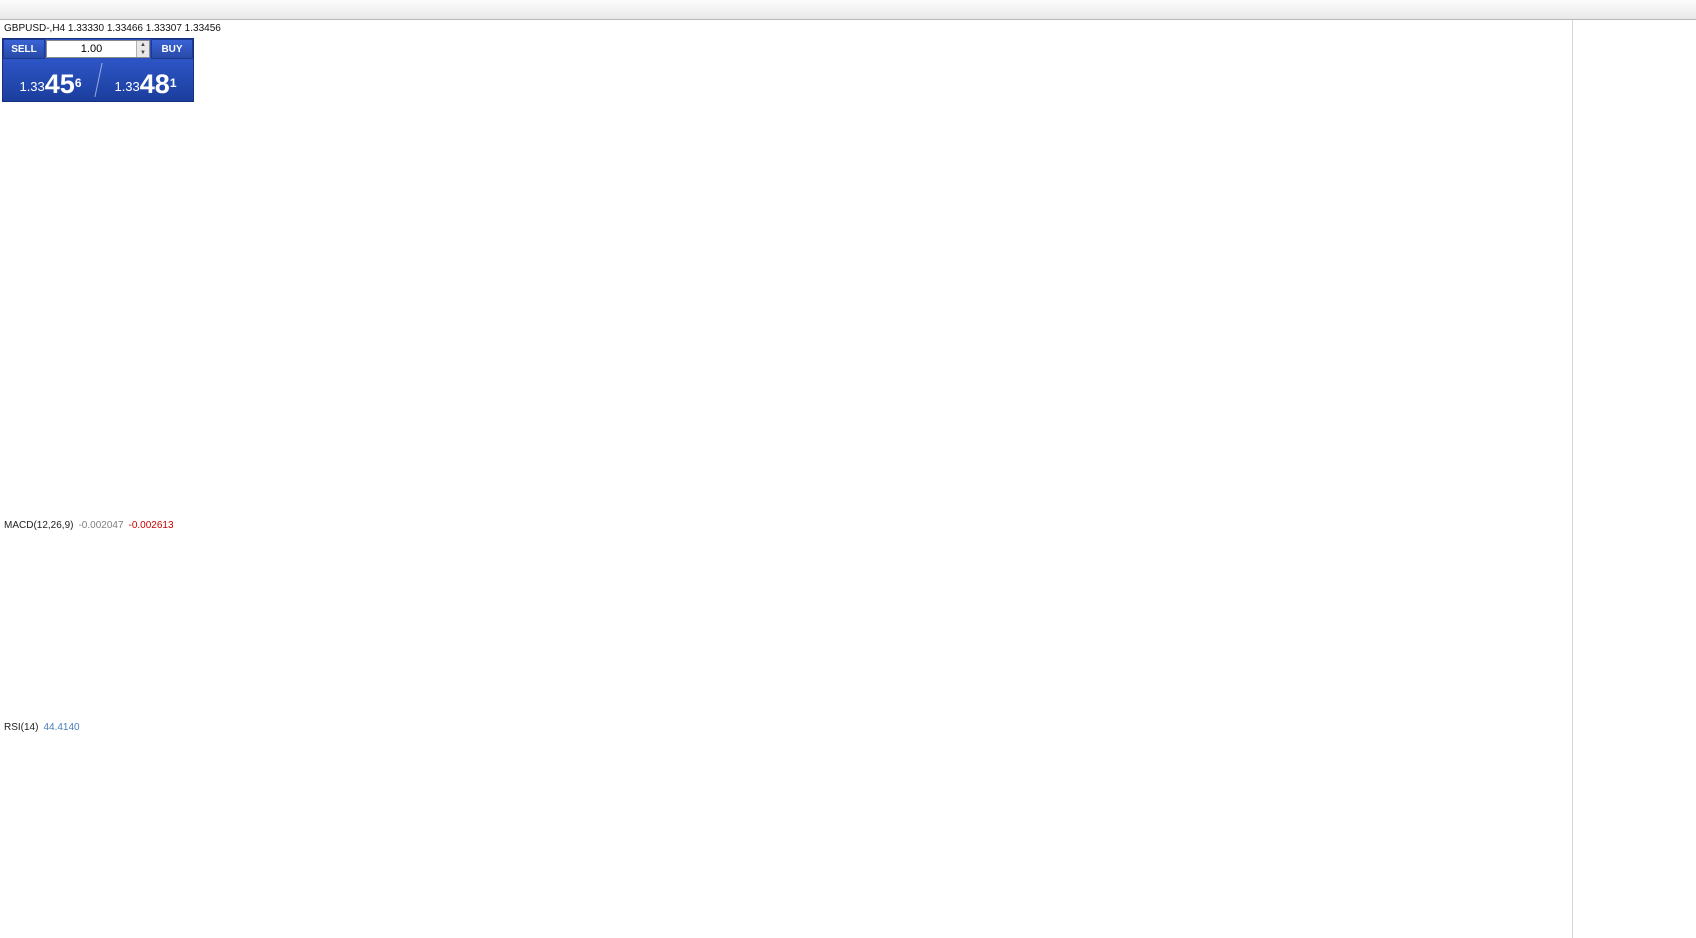 This screenshot has width=1696, height=938. What do you see at coordinates (89, 525) in the screenshot?
I see `macd-indicator-label: MACD(12,26,9) -0.002047 -0.002613` at bounding box center [89, 525].